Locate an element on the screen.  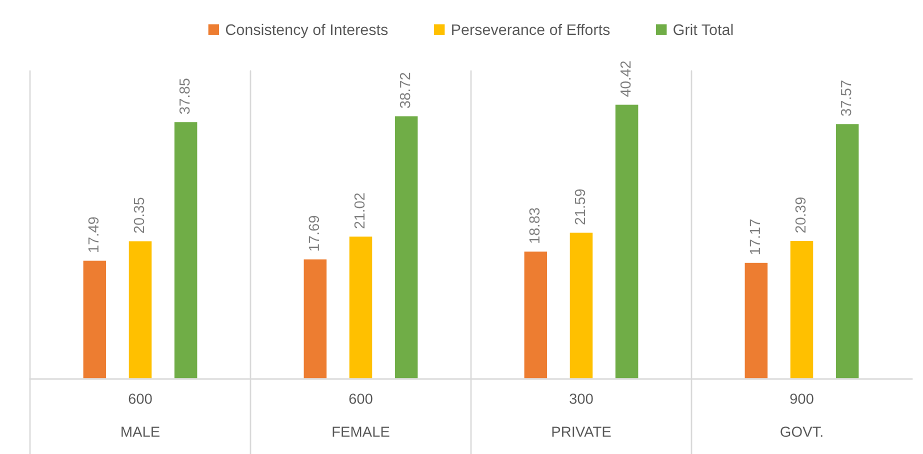
data-label: 37.85 is located at coordinates (184, 96).